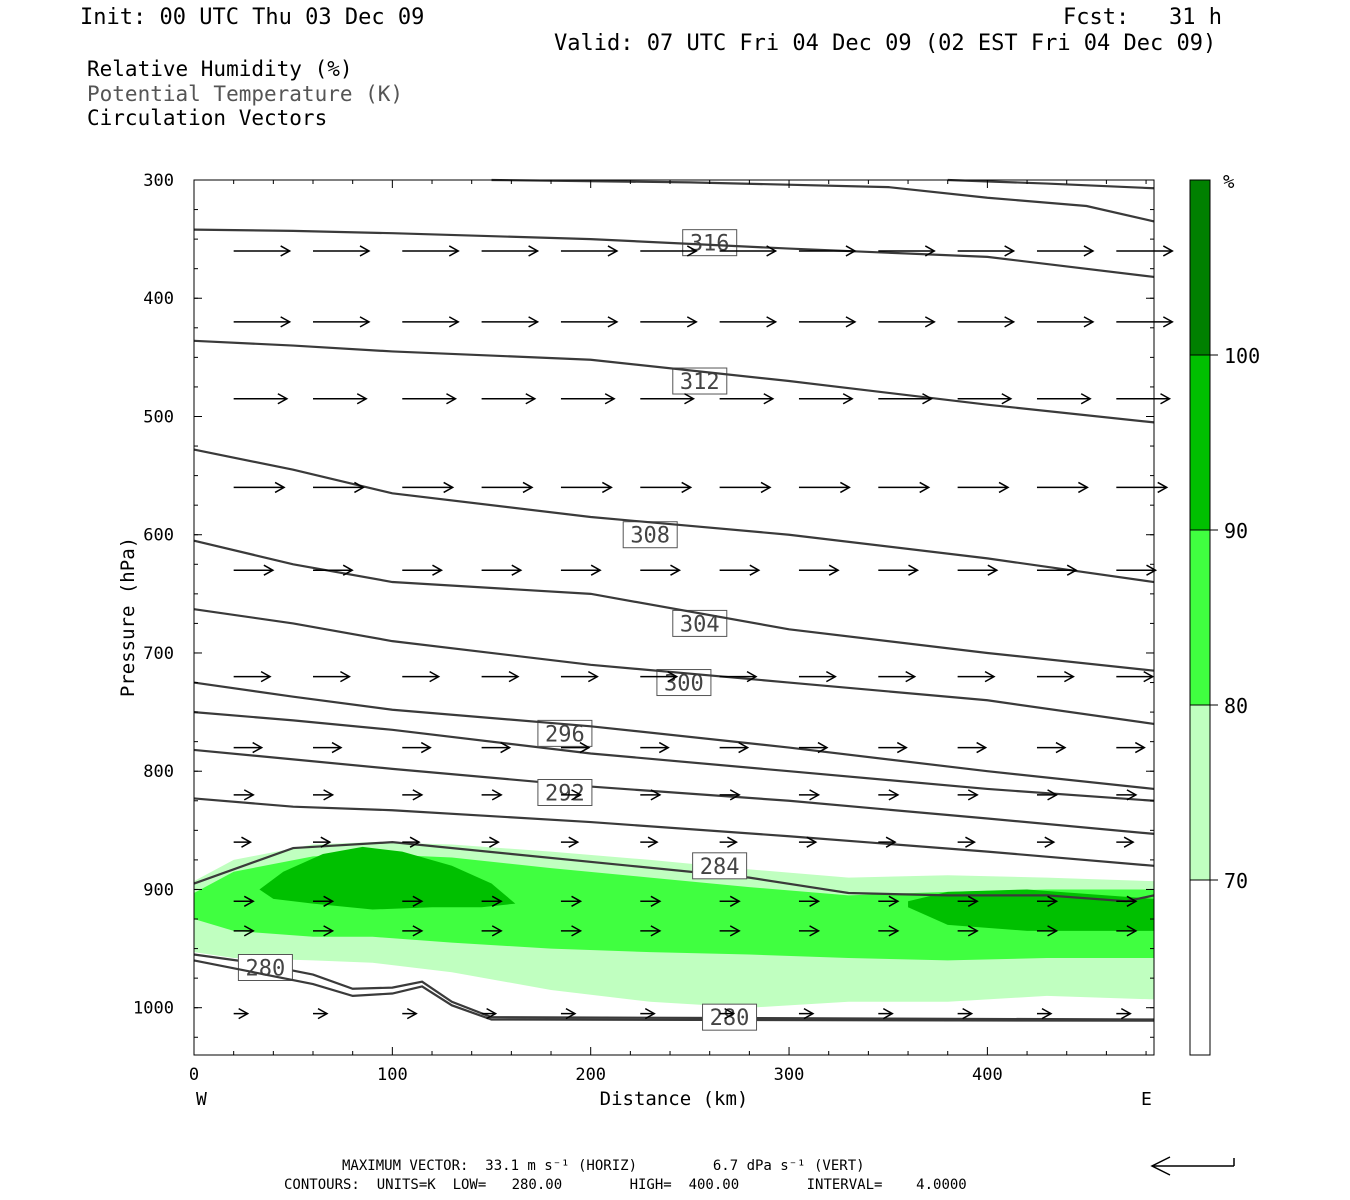 The width and height of the screenshot is (1350, 1200). What do you see at coordinates (158, 181) in the screenshot?
I see `y-tick-label: 300` at bounding box center [158, 181].